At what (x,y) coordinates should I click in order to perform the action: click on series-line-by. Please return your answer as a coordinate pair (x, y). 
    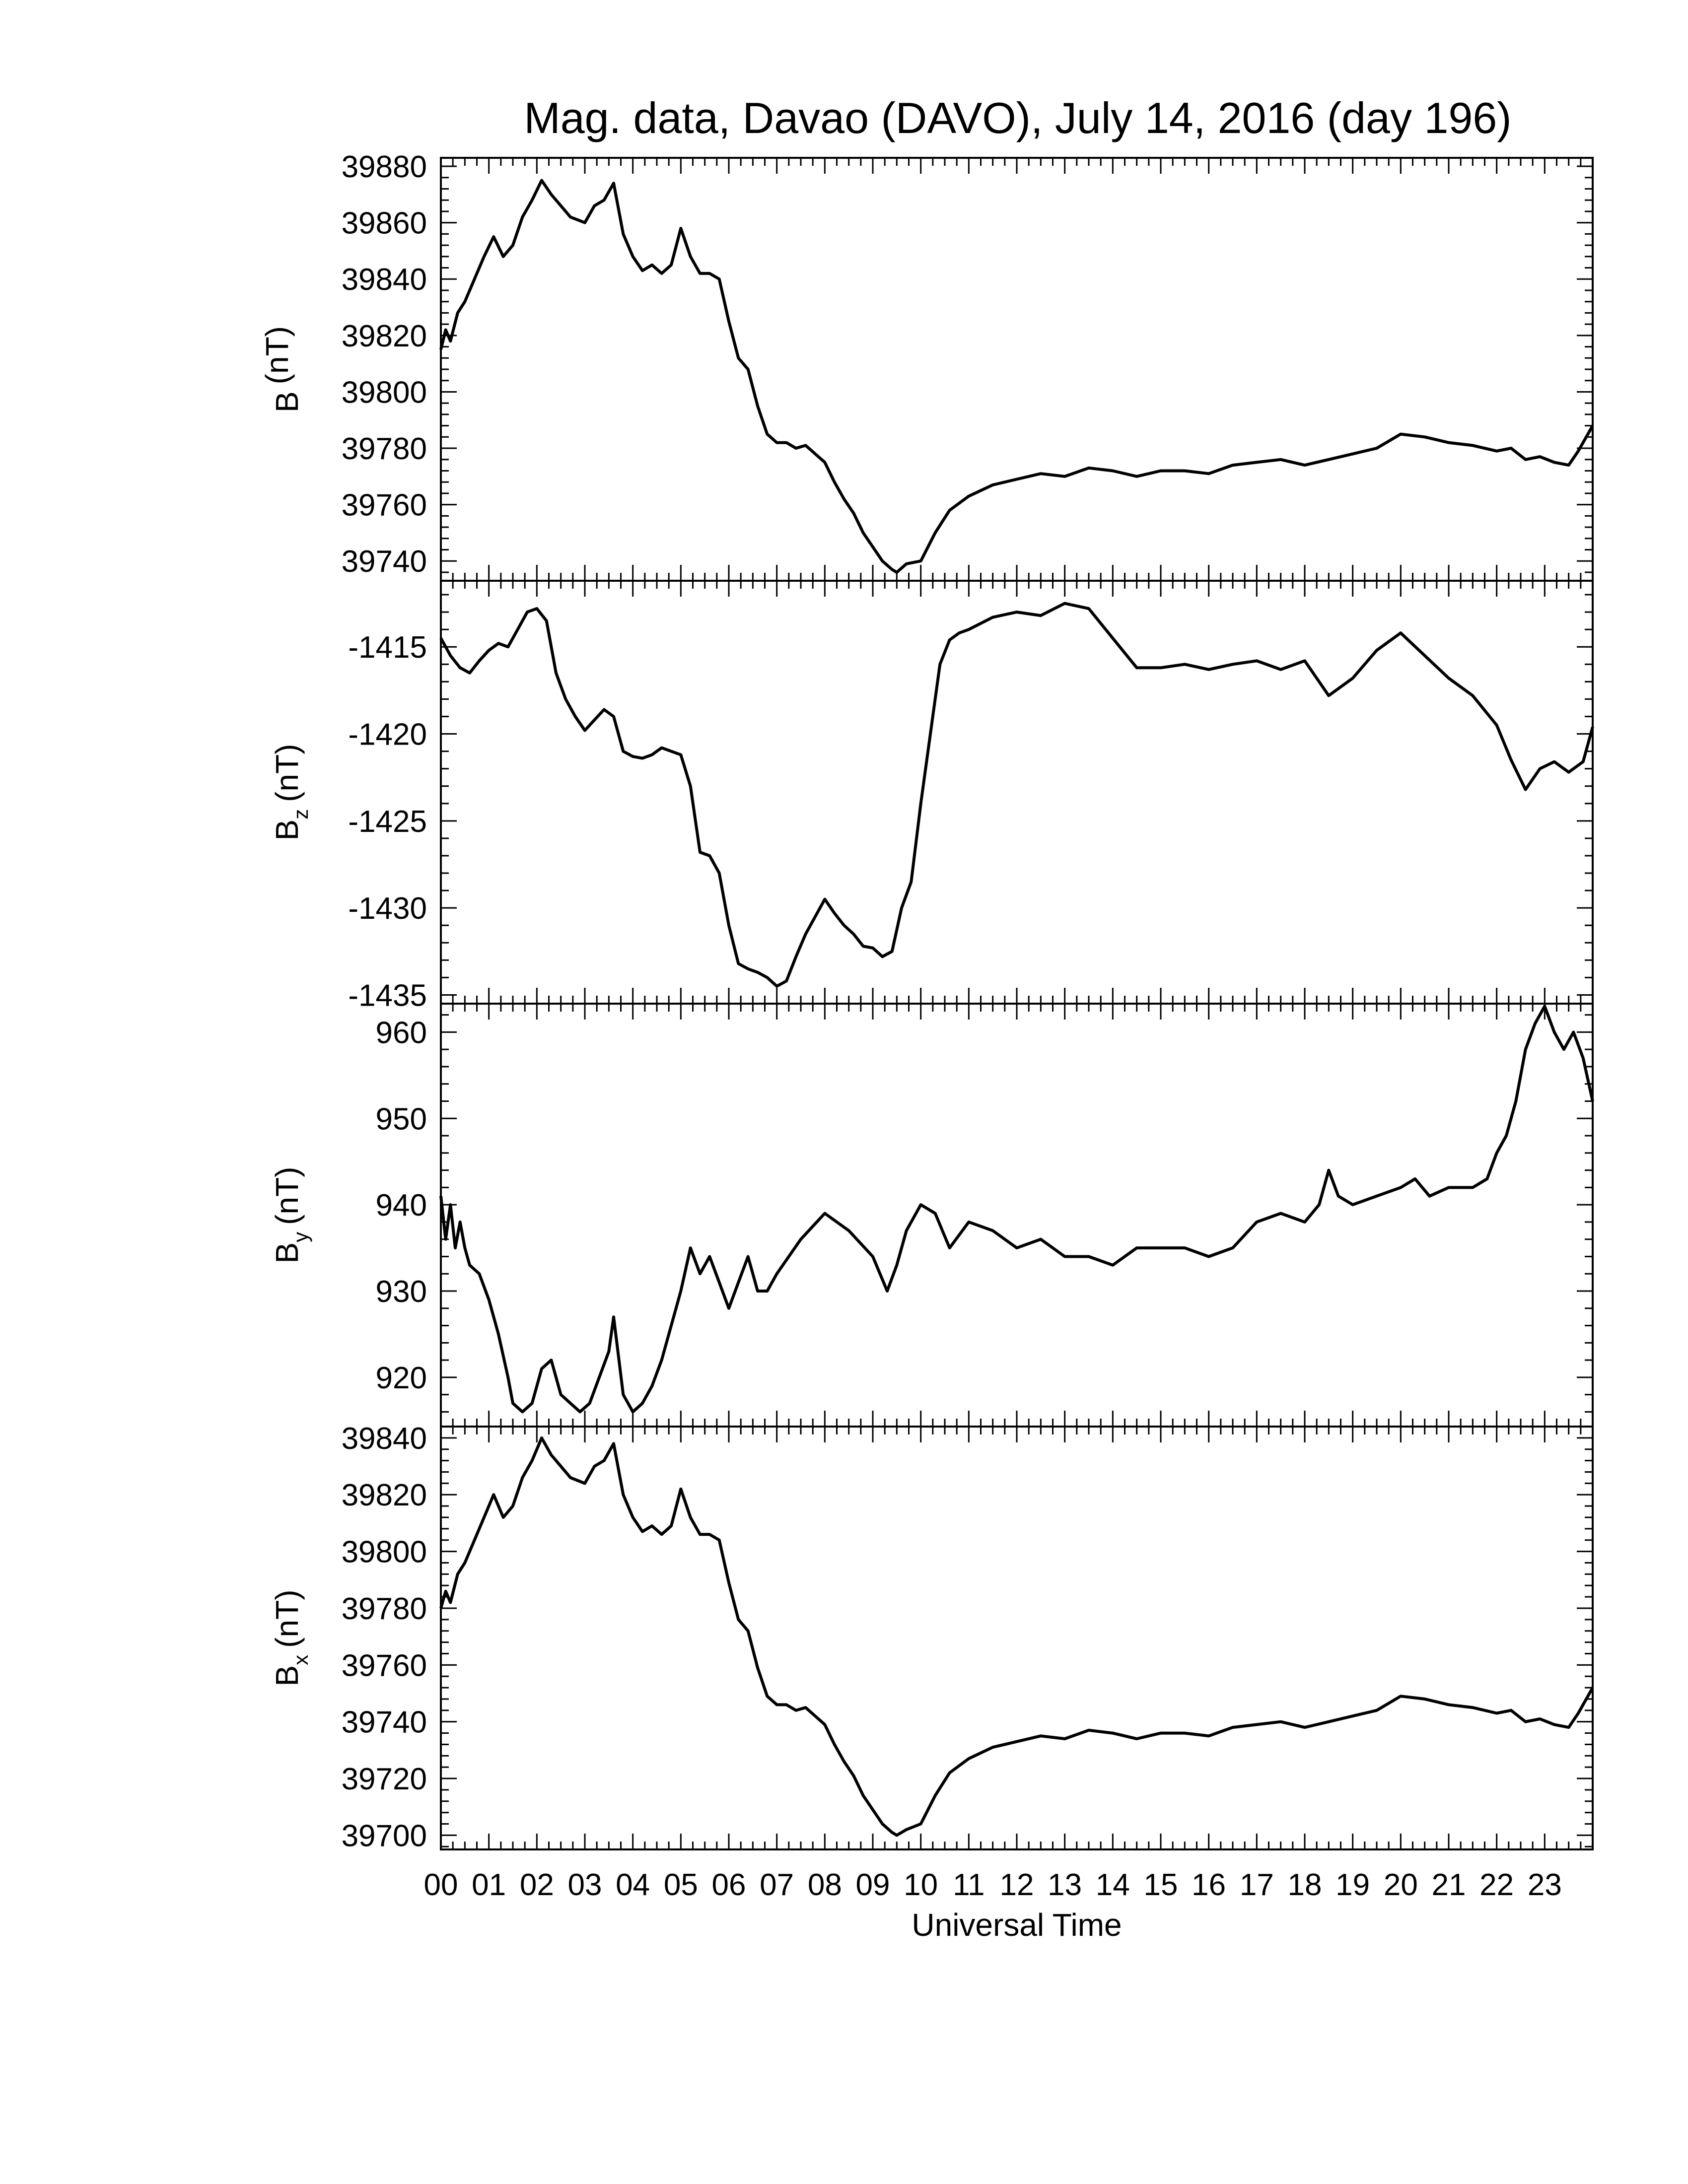
    Looking at the image, I should click on (1016, 1209).